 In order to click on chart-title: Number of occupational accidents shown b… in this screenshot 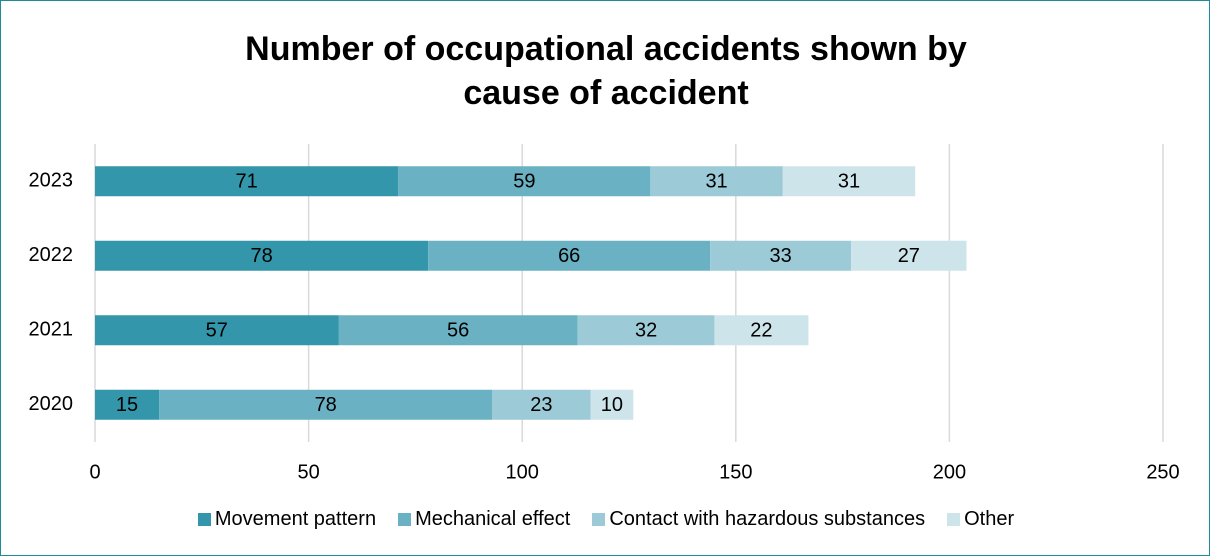, I will do `click(606, 71)`.